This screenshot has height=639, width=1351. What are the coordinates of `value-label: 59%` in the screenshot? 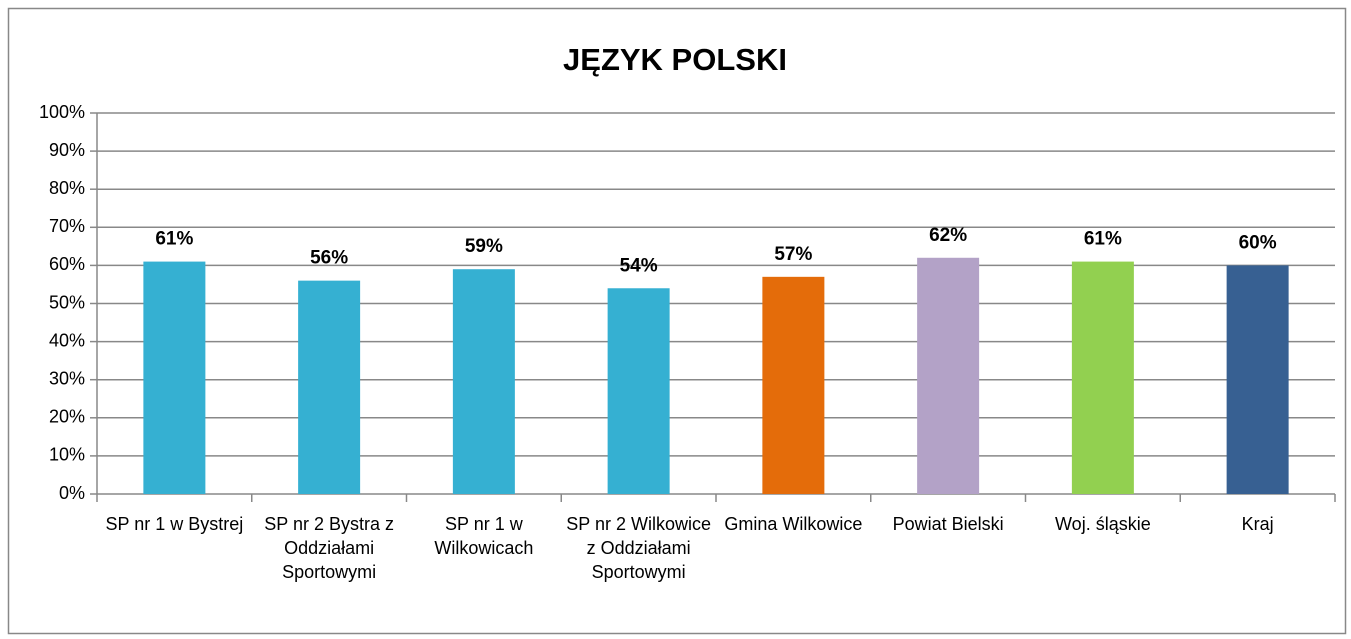 It's located at (484, 246).